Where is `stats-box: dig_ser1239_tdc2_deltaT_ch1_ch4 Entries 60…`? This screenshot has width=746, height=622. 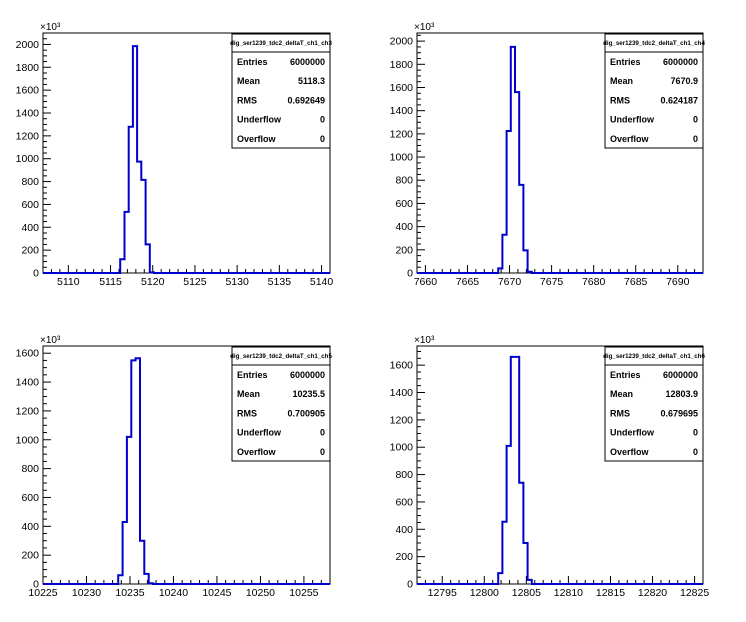 stats-box: dig_ser1239_tdc2_deltaT_ch1_ch4 Entries 60… is located at coordinates (654, 91).